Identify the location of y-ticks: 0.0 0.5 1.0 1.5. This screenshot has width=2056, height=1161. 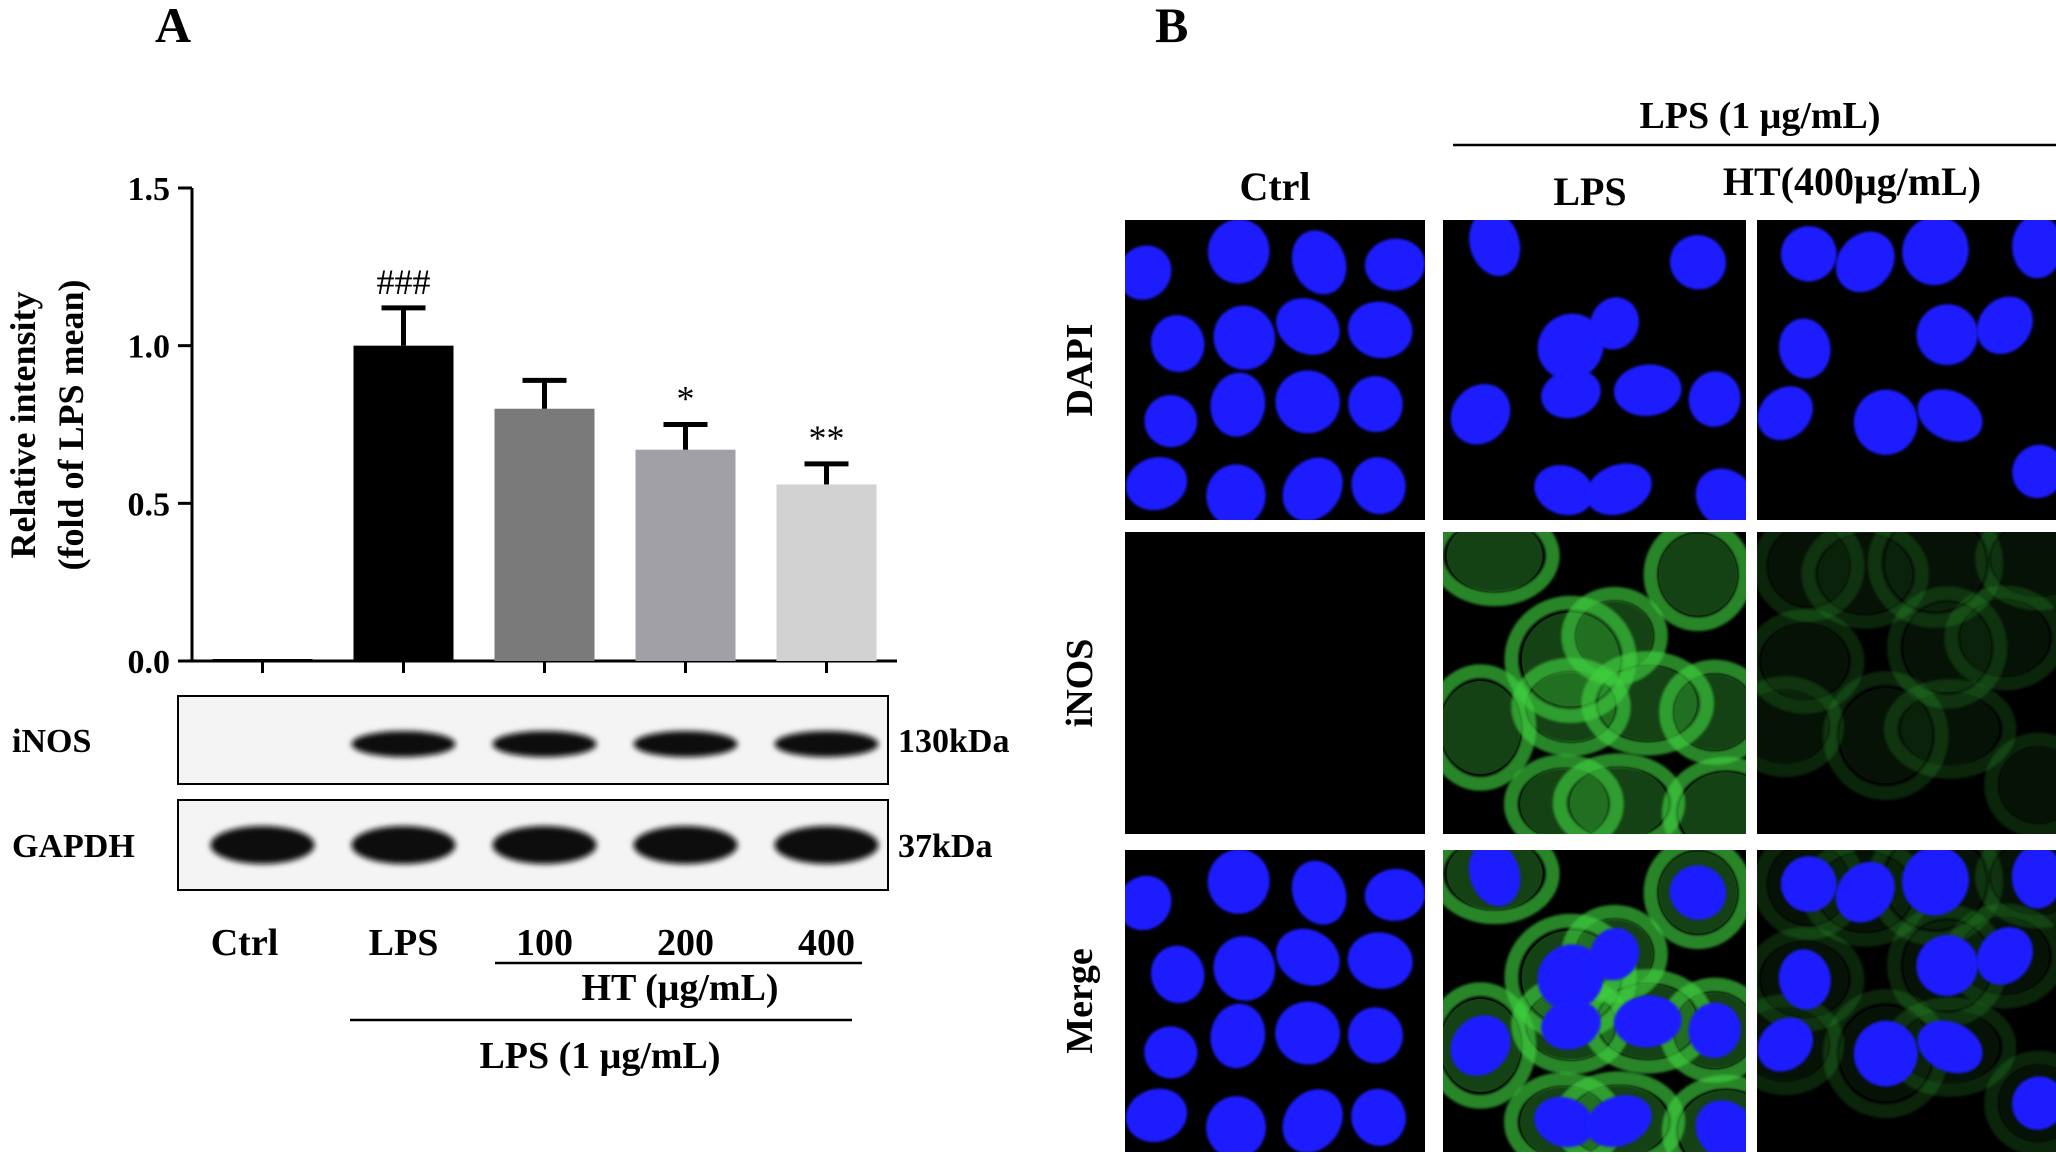
(160, 426).